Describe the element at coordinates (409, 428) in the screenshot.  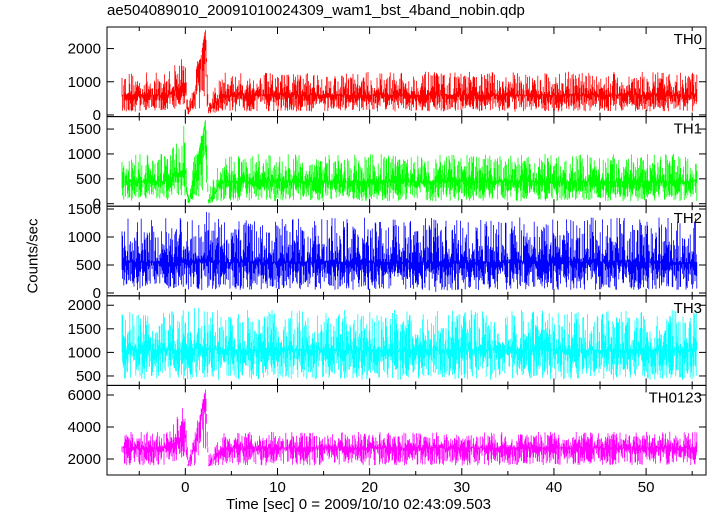
I see `series-line-th0123` at that location.